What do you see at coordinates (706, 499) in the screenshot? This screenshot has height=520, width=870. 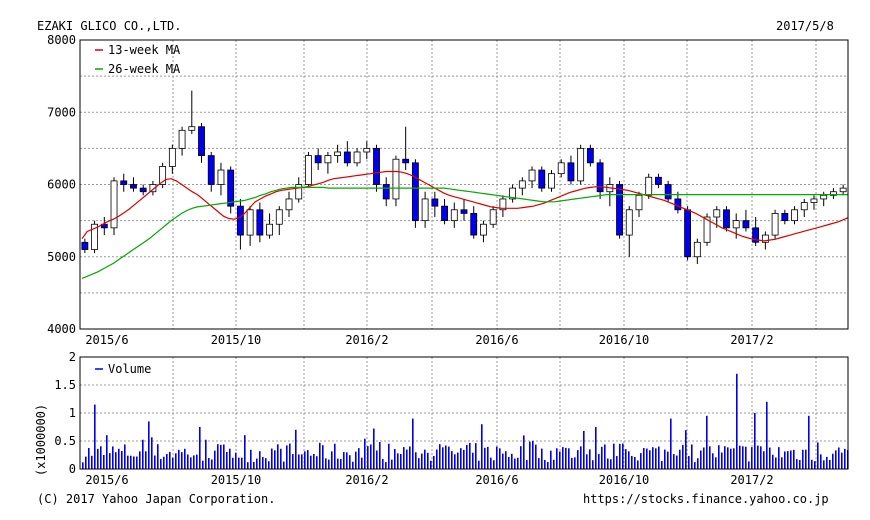 I see `source-url: https://stocks.finance.yahoo.co.jp` at bounding box center [706, 499].